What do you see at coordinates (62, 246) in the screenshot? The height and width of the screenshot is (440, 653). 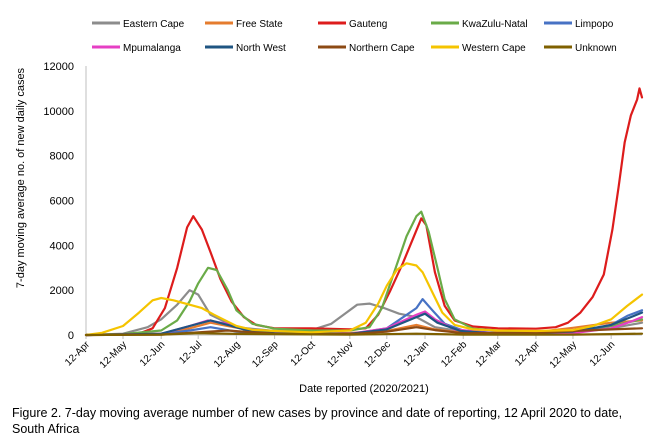 I see `y-tick-label: 4000` at bounding box center [62, 246].